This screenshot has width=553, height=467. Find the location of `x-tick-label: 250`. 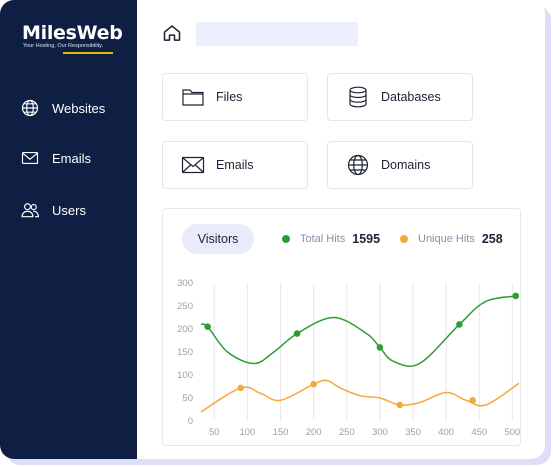

x-tick-label: 250 is located at coordinates (347, 432).